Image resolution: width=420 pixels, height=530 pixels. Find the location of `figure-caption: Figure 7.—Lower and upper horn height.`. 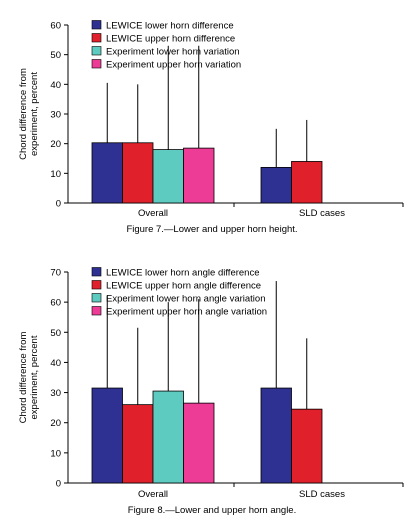

figure-caption: Figure 7.—Lower and upper horn height. is located at coordinates (211, 229).